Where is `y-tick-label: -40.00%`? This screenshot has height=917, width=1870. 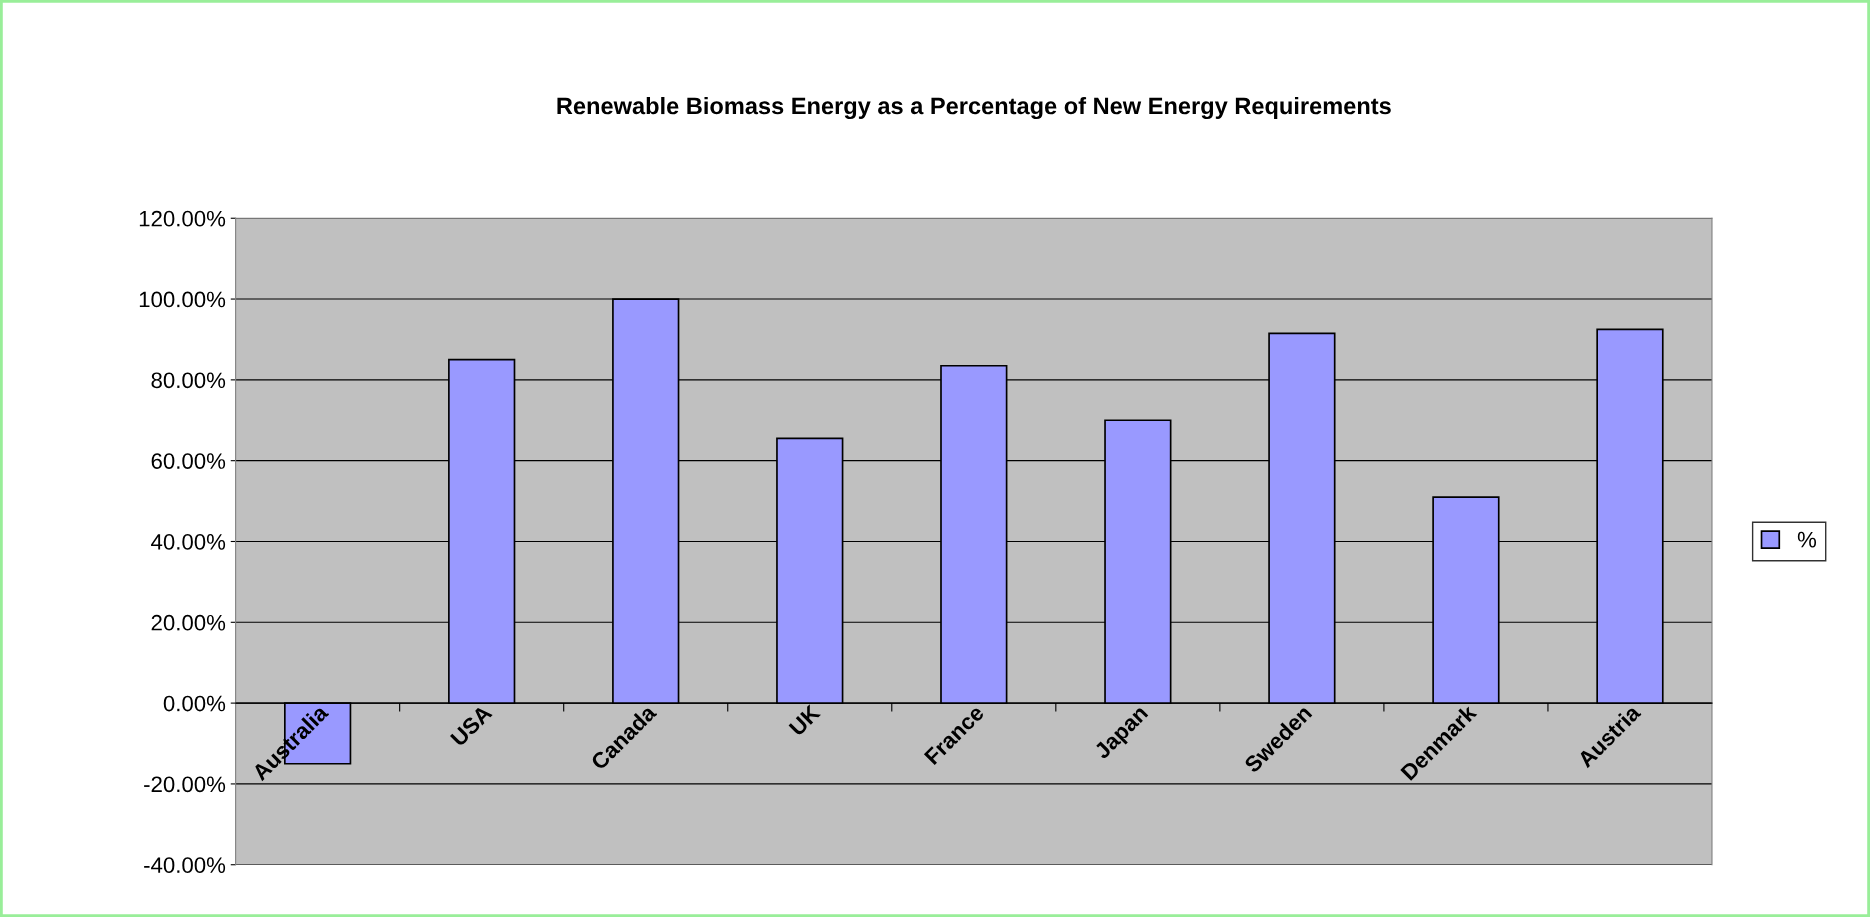
y-tick-label: -40.00% is located at coordinates (185, 865).